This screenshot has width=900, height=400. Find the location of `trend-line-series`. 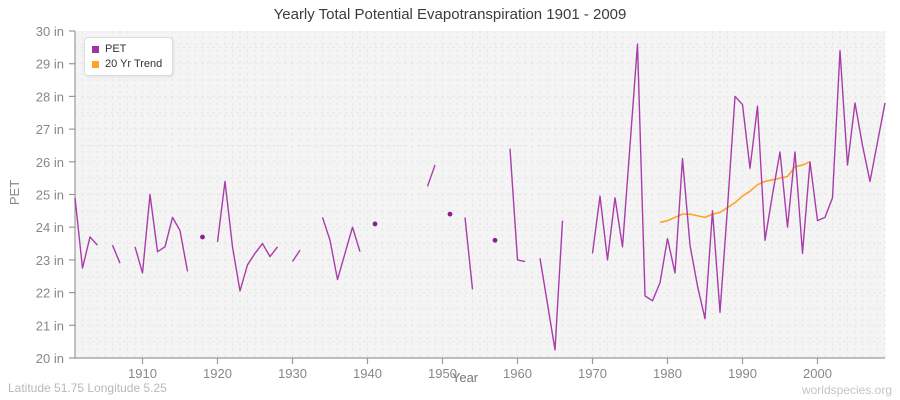

trend-line-series is located at coordinates (735, 192).